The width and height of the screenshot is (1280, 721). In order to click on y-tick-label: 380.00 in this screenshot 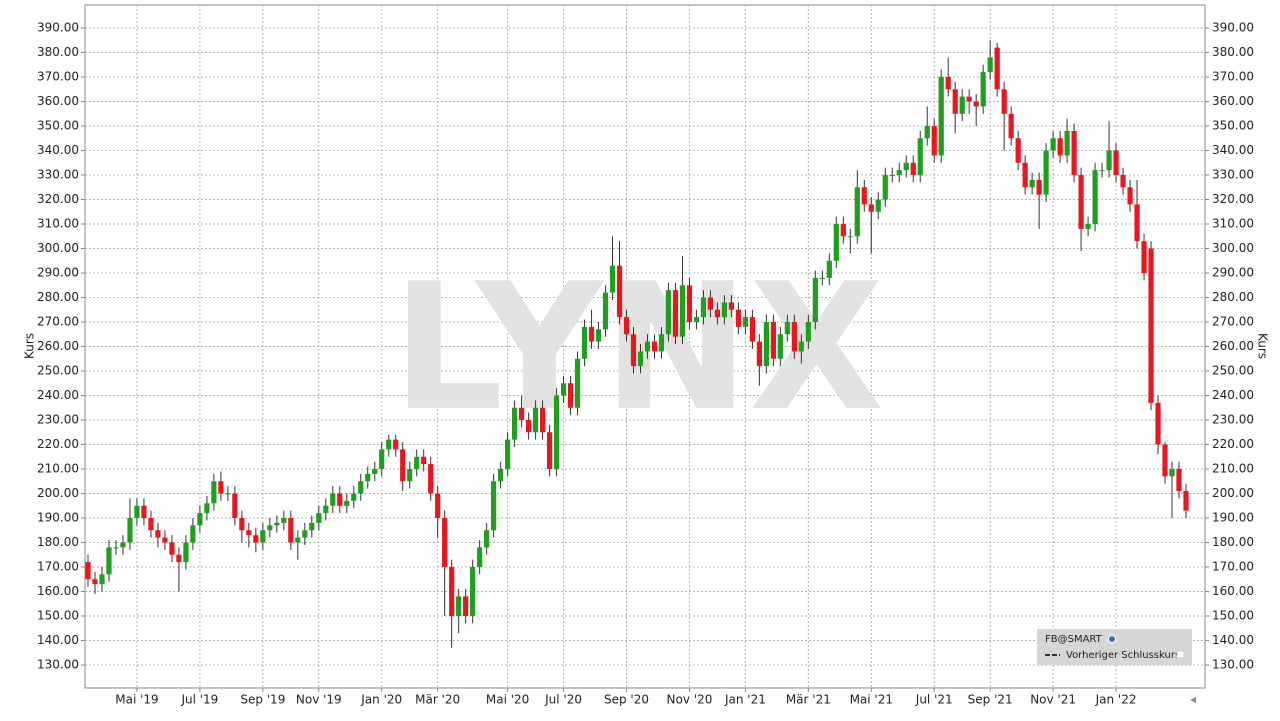, I will do `click(58, 52)`.